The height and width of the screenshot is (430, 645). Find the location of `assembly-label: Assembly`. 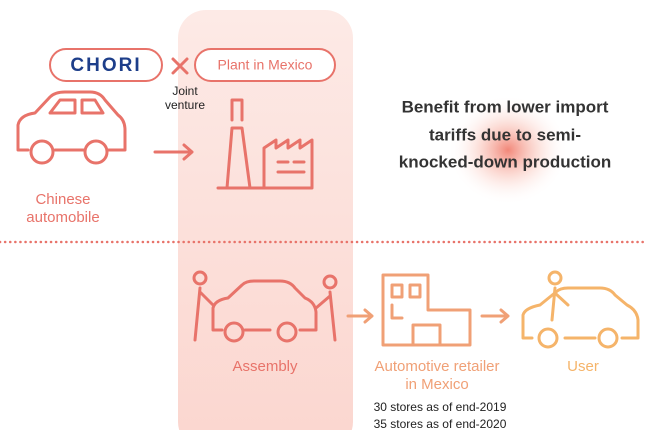

assembly-label: Assembly is located at coordinates (265, 366).